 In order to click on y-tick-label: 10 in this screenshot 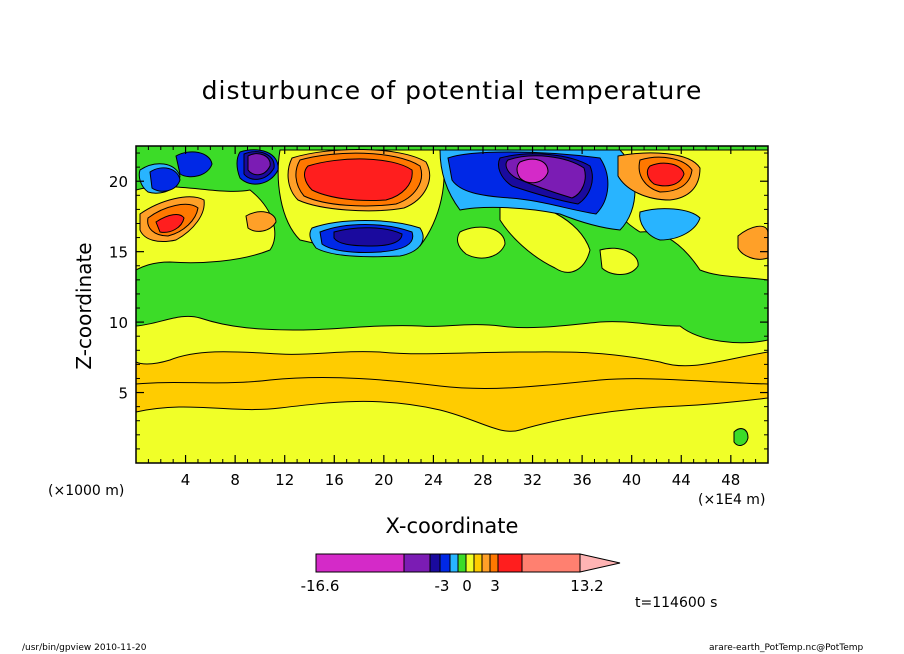, I will do `click(118, 323)`.